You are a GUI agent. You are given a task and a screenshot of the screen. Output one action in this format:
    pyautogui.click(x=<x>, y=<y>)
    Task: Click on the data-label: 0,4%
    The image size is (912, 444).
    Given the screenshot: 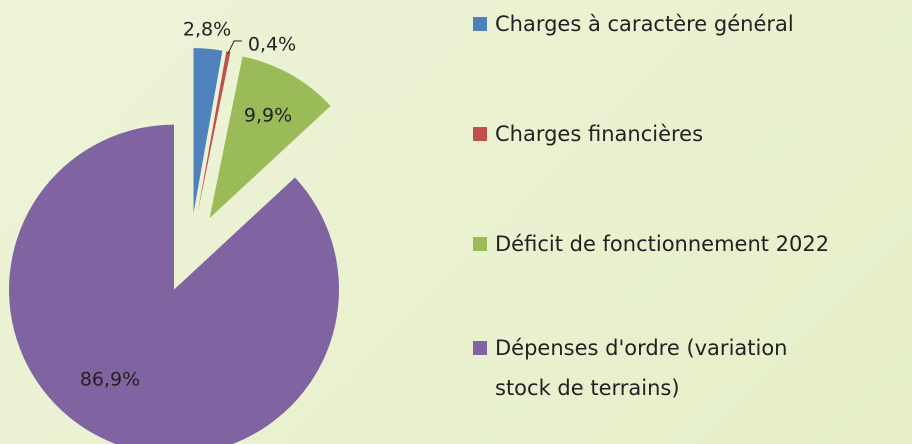 What is the action you would take?
    pyautogui.click(x=272, y=45)
    